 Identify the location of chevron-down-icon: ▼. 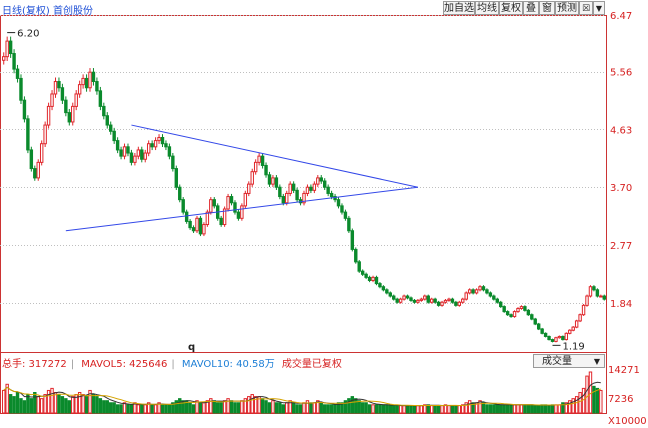
(599, 8).